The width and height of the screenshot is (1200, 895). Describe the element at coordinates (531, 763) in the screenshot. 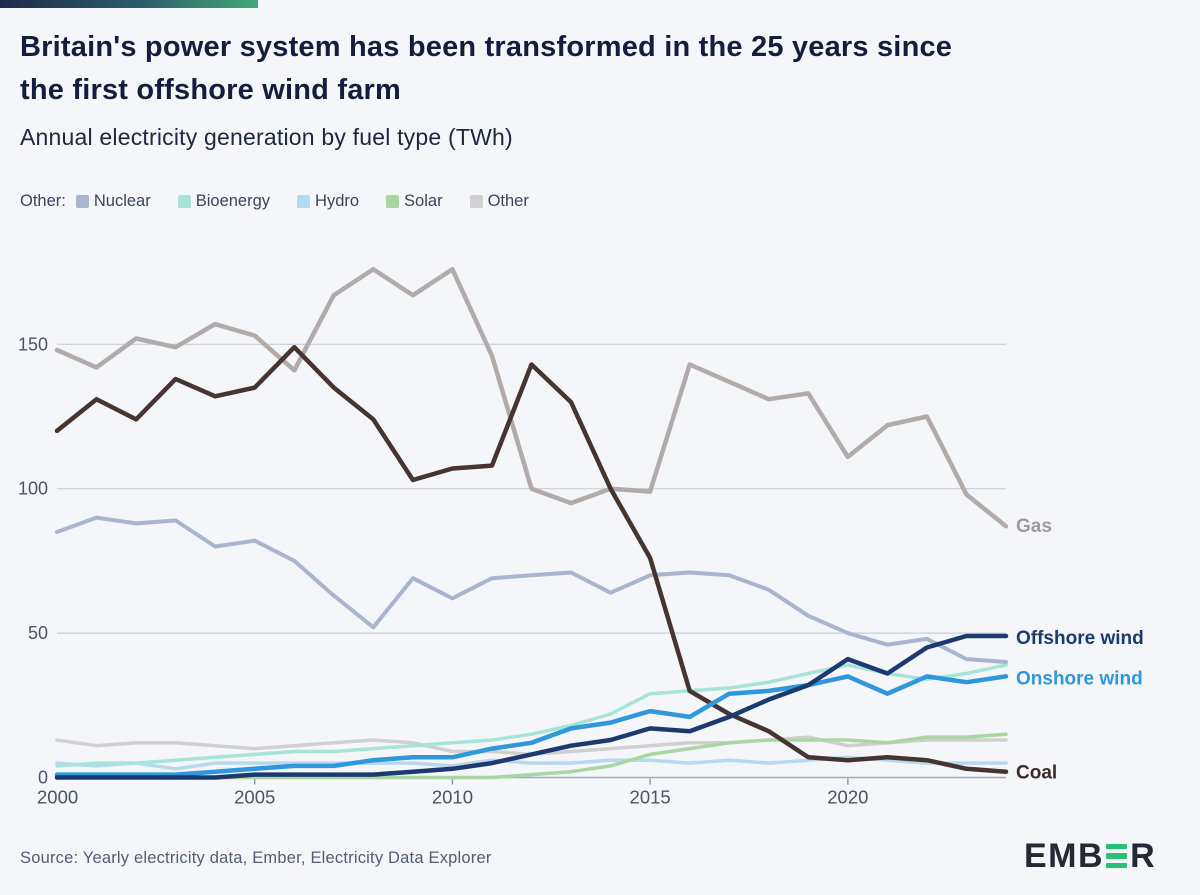

I see `series-line-hydro` at that location.